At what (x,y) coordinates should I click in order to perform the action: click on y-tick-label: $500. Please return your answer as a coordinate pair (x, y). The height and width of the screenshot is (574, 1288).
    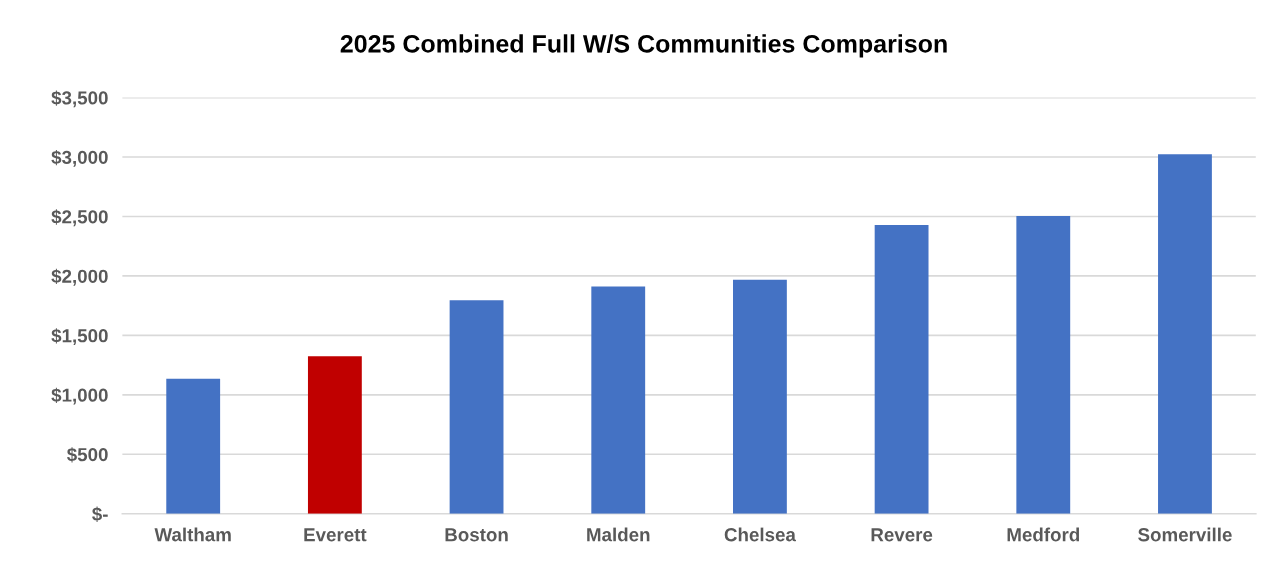
    Looking at the image, I should click on (87, 455).